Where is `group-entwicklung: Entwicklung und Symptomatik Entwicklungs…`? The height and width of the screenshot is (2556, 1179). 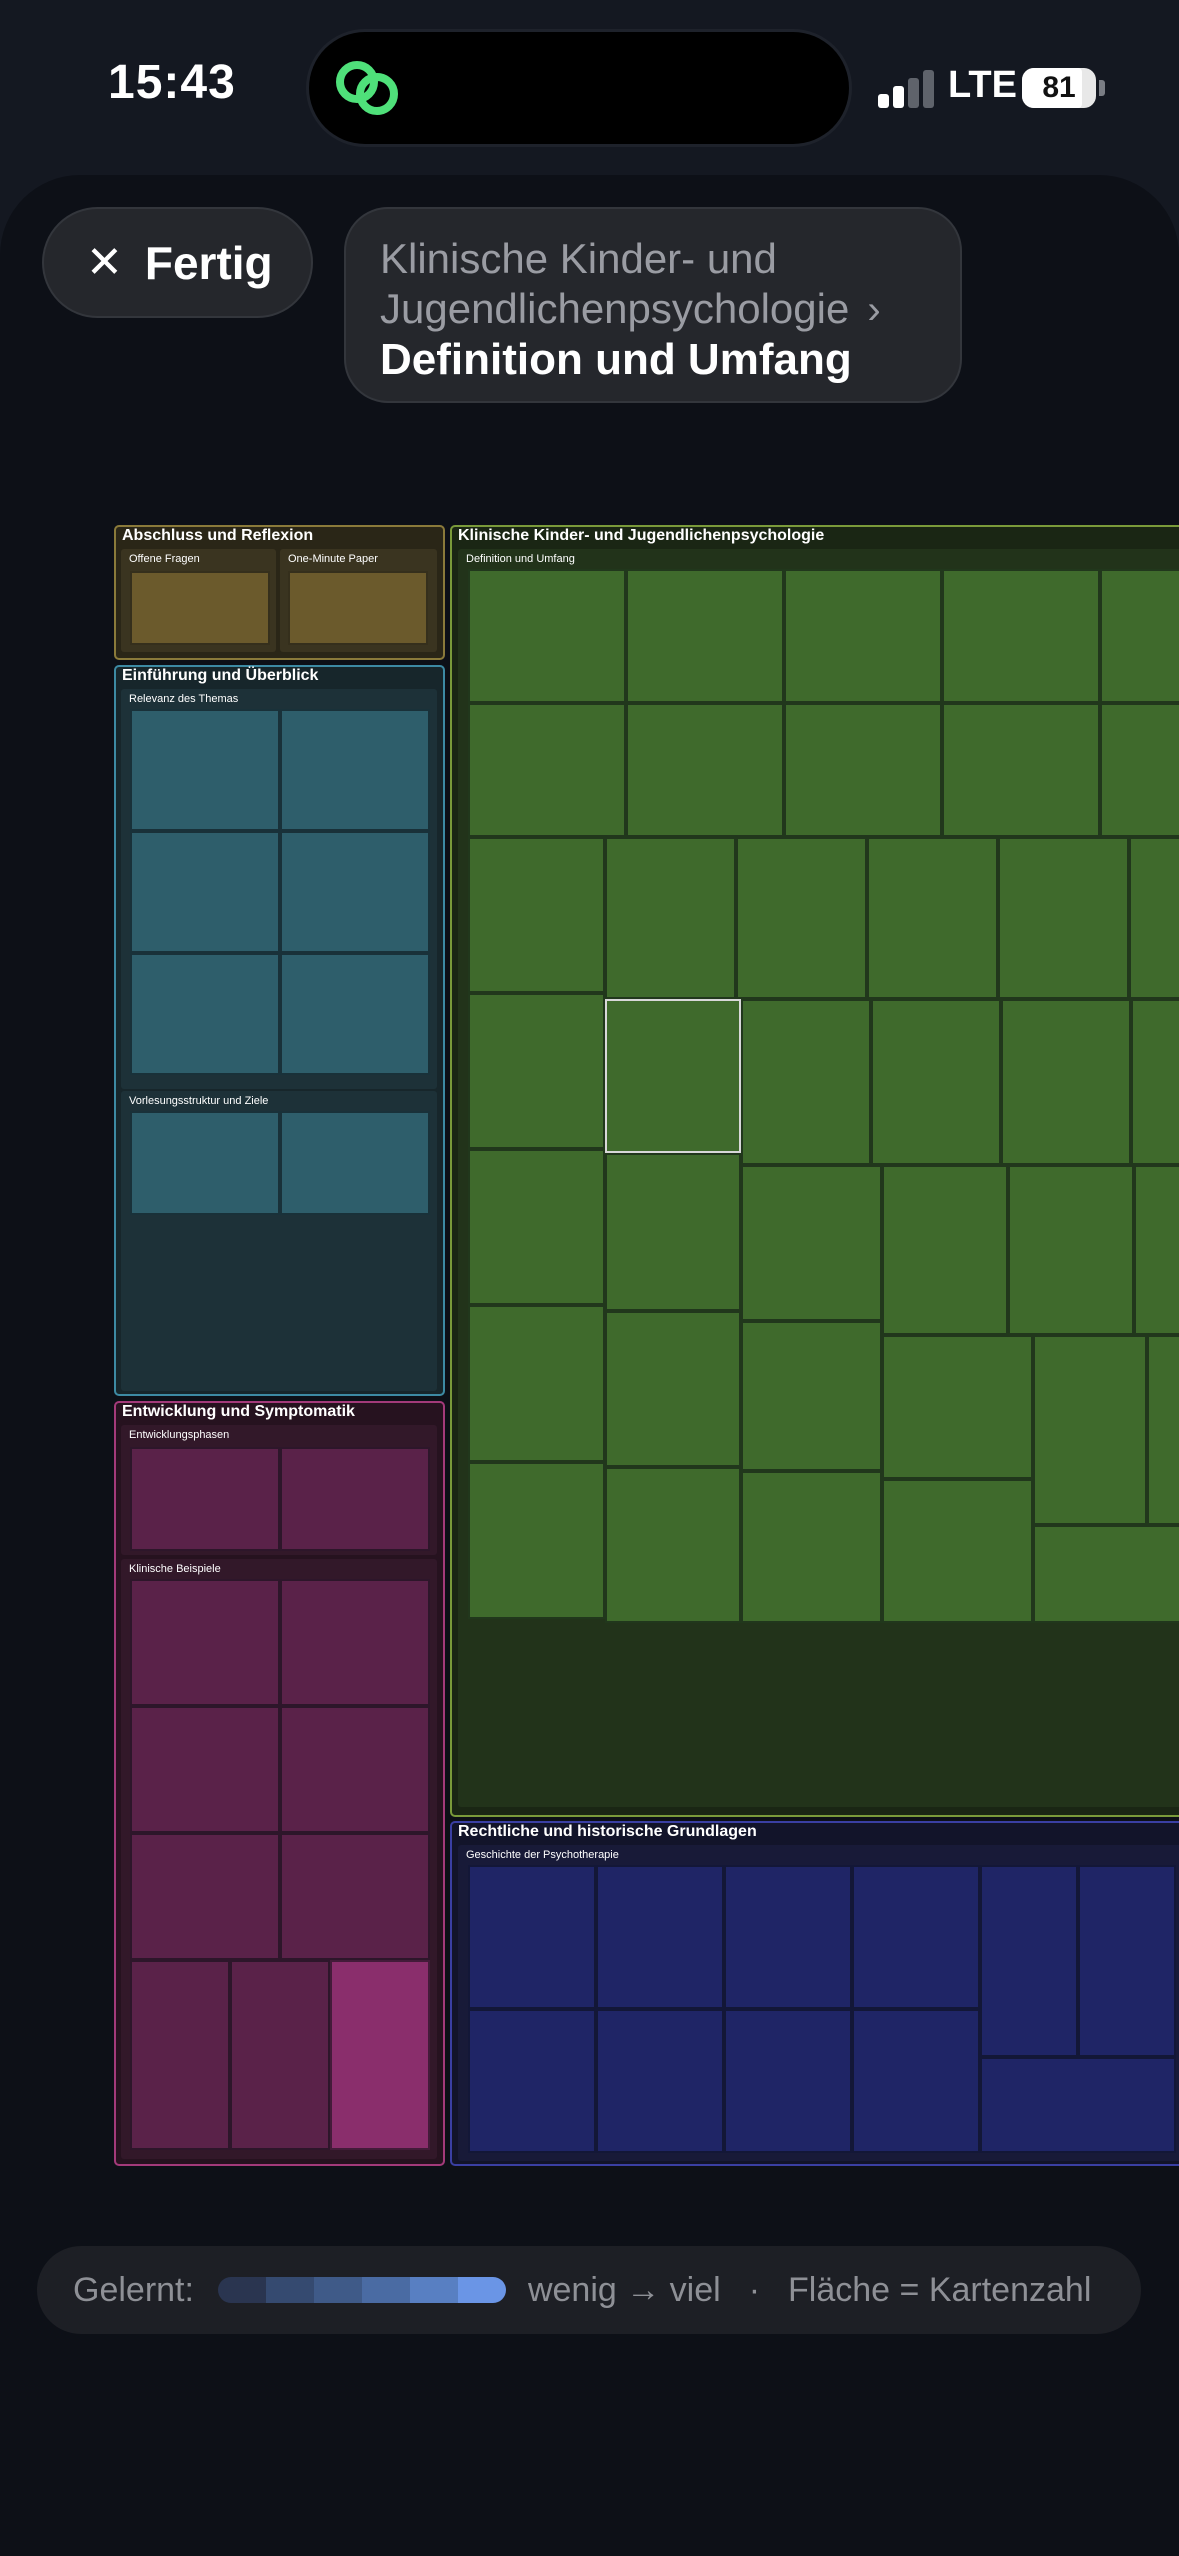 group-entwicklung: Entwicklung und Symptomatik Entwicklungs… is located at coordinates (279, 1783).